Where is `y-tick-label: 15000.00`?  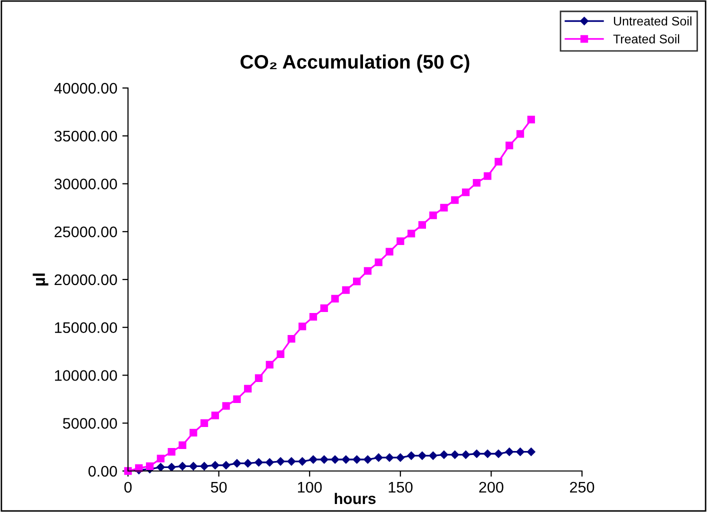 y-tick-label: 15000.00 is located at coordinates (86, 328).